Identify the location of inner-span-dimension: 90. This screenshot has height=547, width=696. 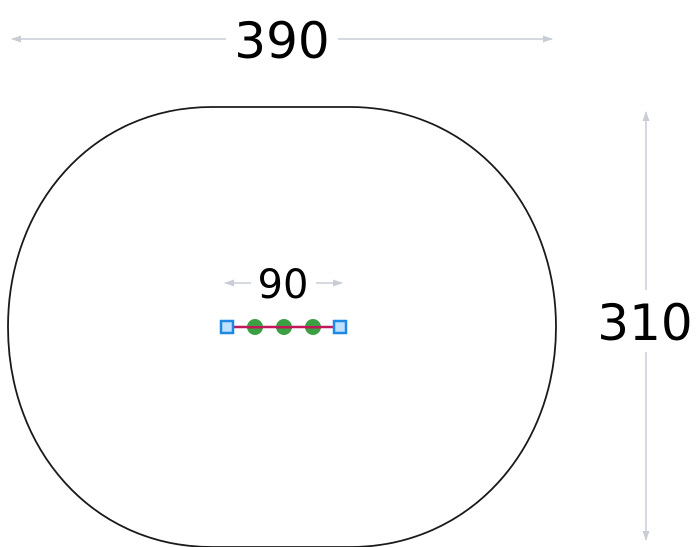
(283, 285).